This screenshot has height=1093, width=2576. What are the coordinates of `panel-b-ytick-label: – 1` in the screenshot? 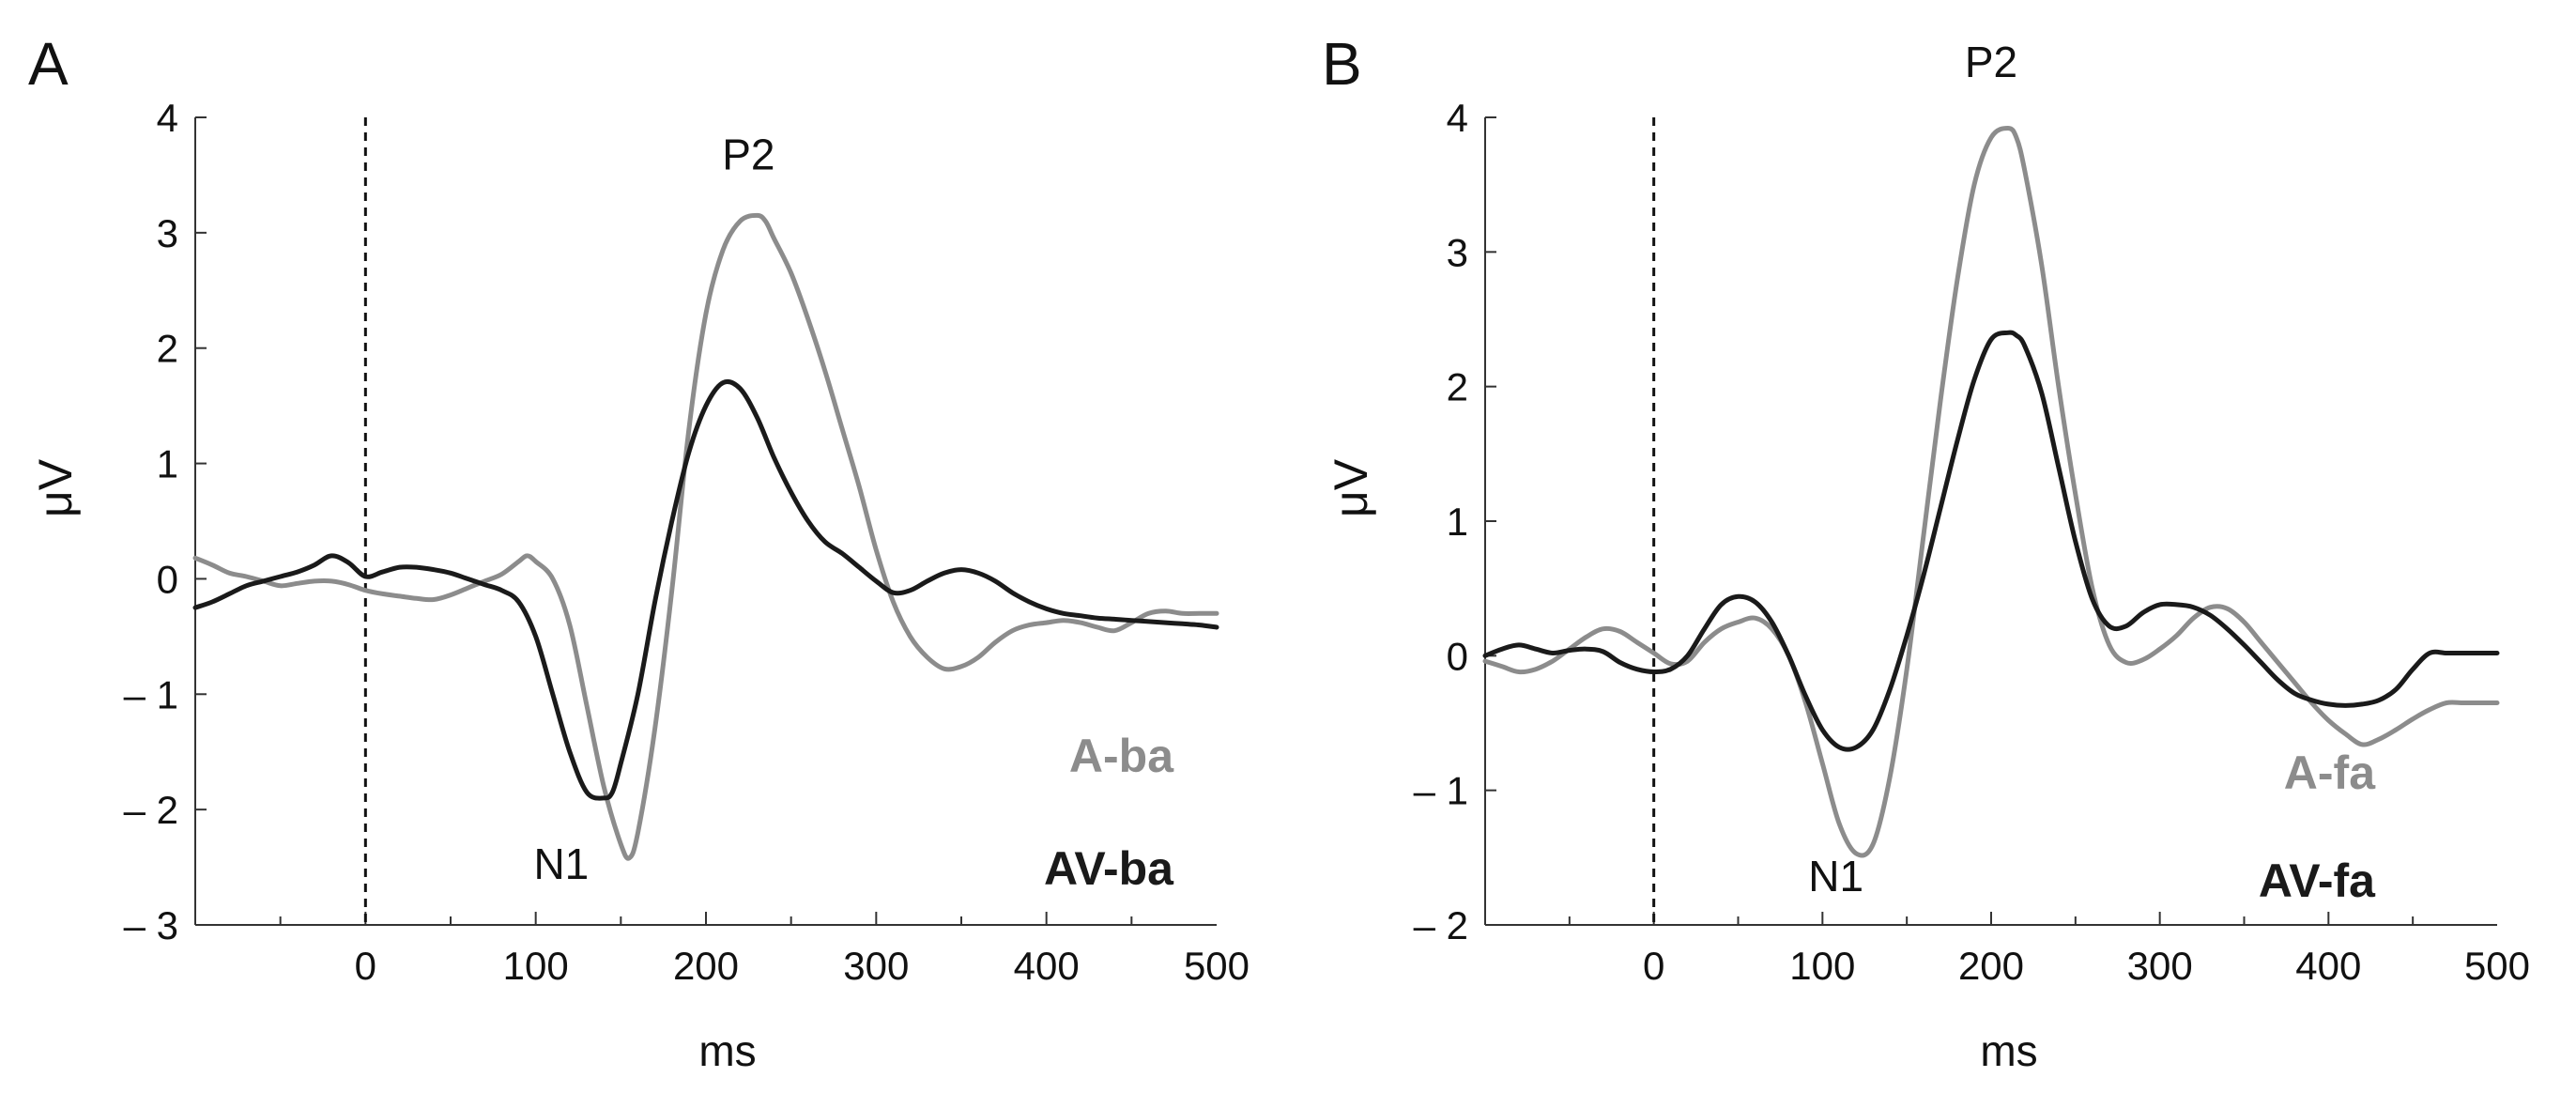 It's located at (1441, 791).